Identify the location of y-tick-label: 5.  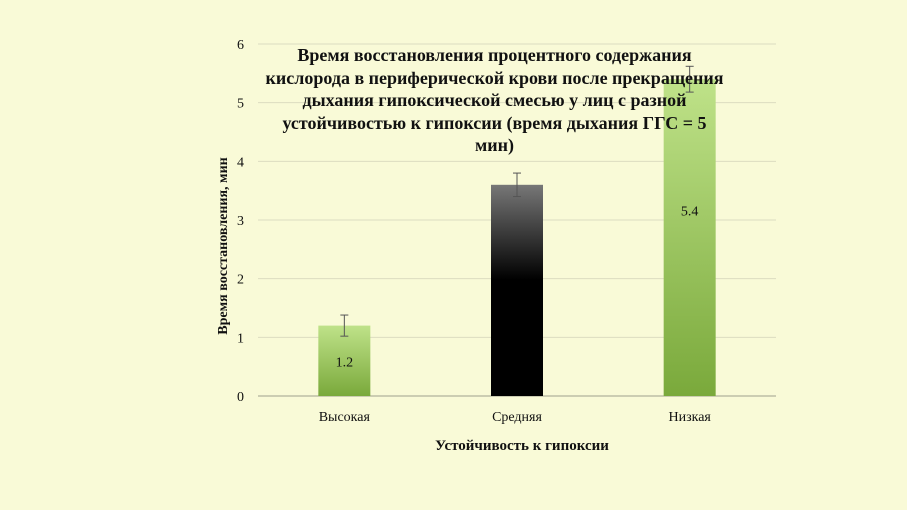
(240, 104).